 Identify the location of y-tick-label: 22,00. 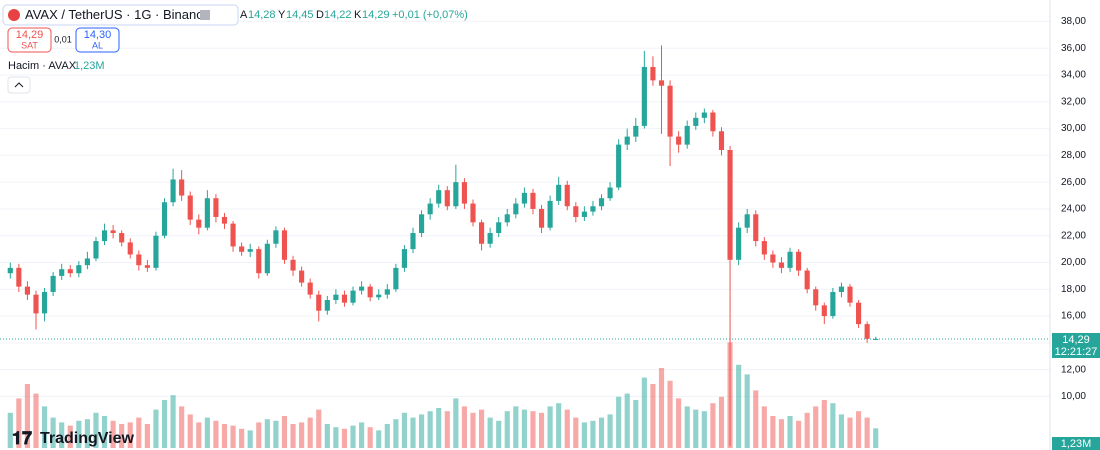
(1073, 235).